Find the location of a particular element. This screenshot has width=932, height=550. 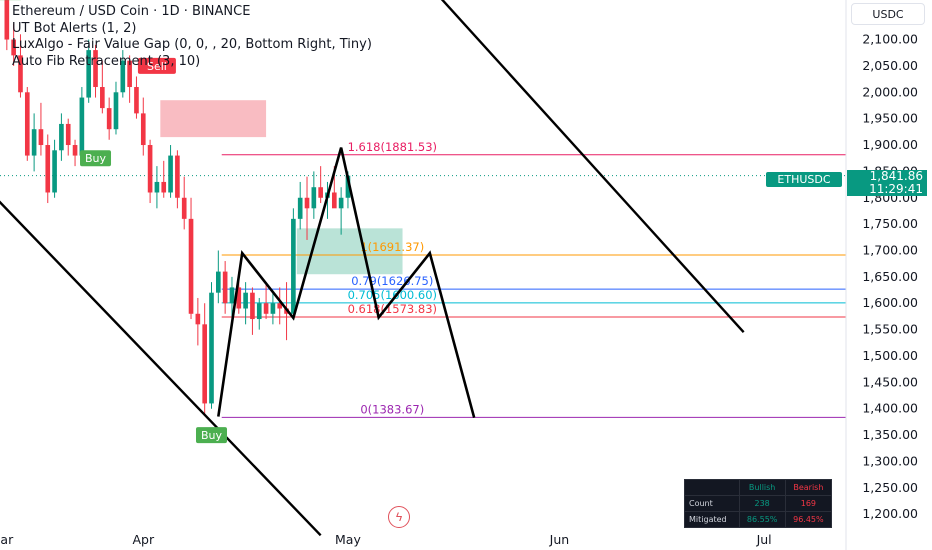

indicator-ut-bot: UT Bot Alerts (1, 2) is located at coordinates (74, 28).